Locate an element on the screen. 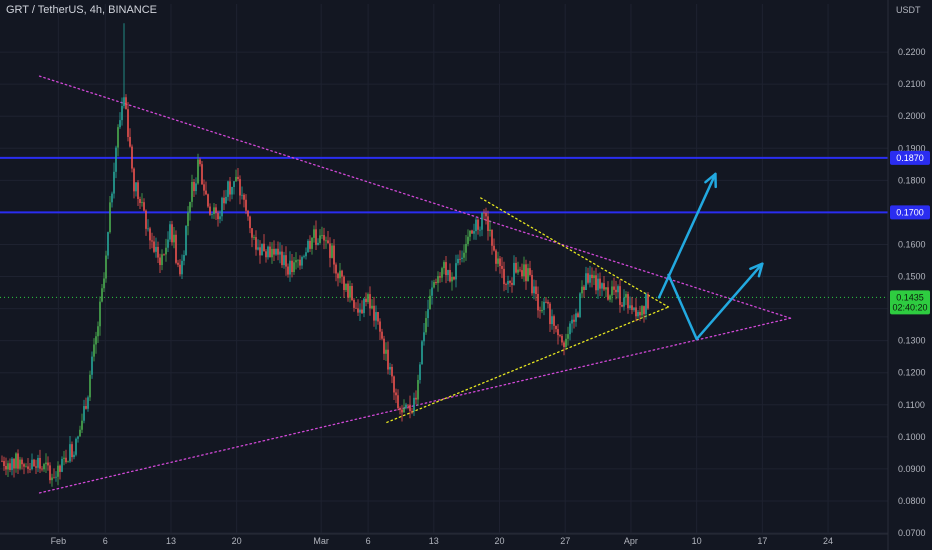  projection-arrow-dip is located at coordinates (715, 301).